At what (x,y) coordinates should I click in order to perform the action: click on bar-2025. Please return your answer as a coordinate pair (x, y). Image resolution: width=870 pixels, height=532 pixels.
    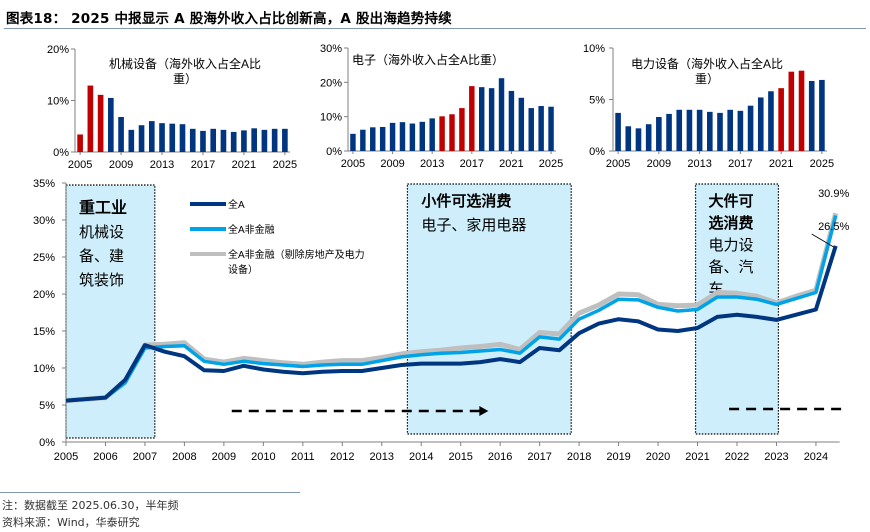
    Looking at the image, I should click on (551, 128).